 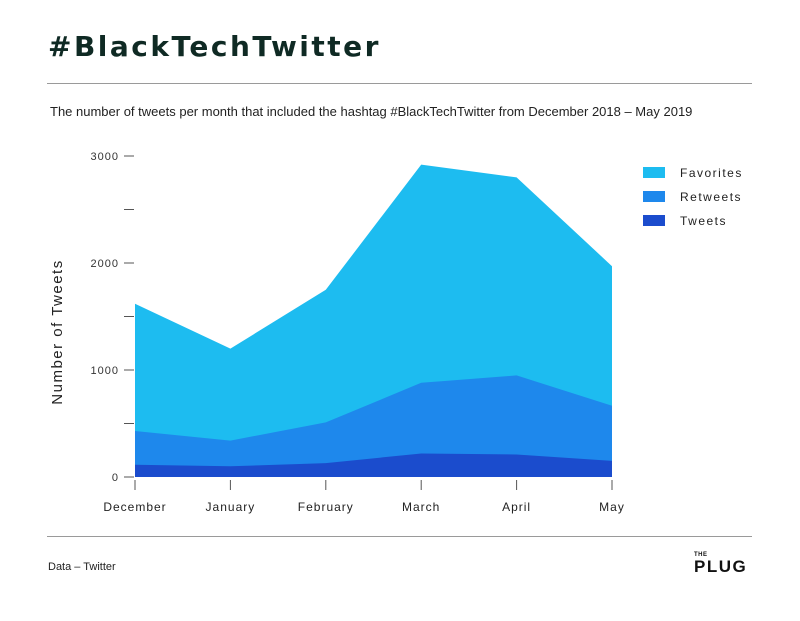 What do you see at coordinates (57, 331) in the screenshot?
I see `y-axis-label: Number of Tweets` at bounding box center [57, 331].